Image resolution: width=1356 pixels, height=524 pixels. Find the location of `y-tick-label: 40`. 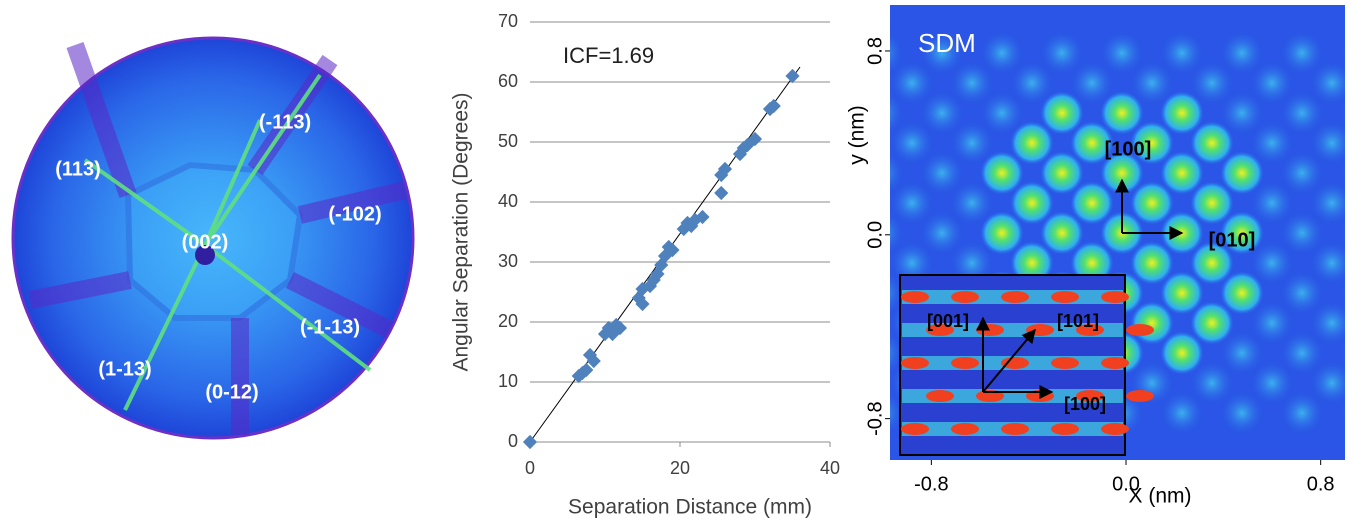

y-tick-label: 40 is located at coordinates (508, 201).